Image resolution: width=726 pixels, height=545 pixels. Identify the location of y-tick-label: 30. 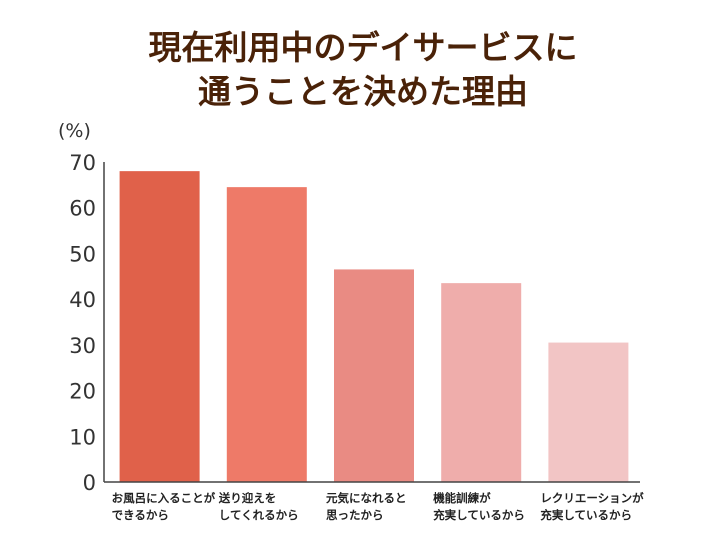
(82, 346).